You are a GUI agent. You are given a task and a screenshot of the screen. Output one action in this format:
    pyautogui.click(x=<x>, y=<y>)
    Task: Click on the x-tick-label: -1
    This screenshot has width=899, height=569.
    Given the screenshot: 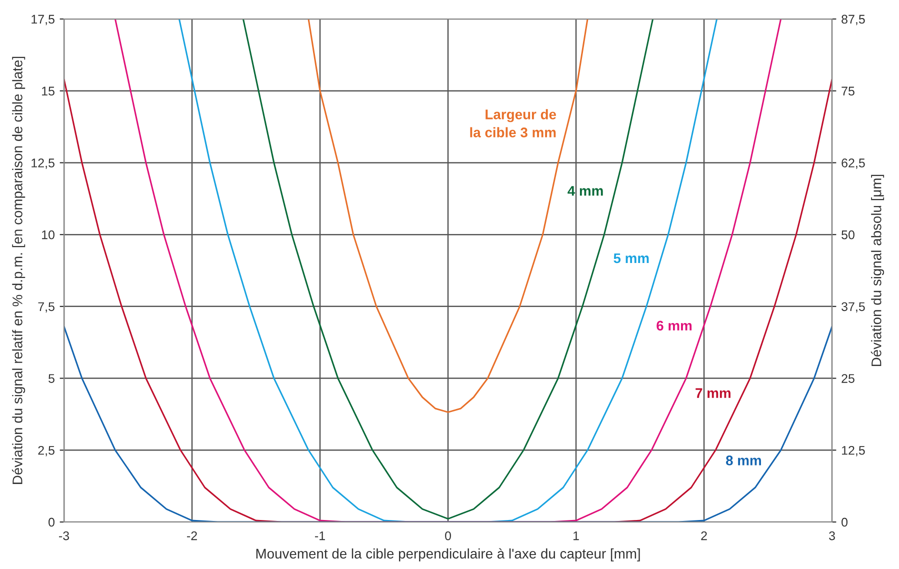 What is the action you would take?
    pyautogui.click(x=320, y=535)
    